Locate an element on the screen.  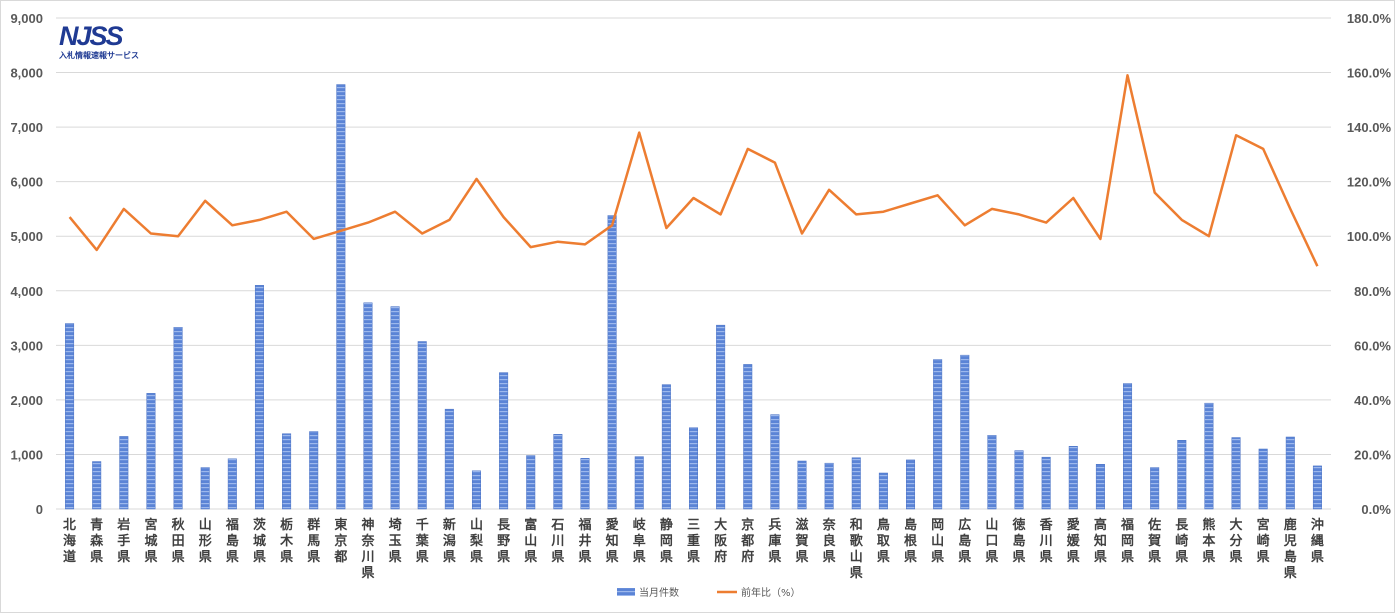
y2-tick-label: 0.0% is located at coordinates (1376, 509).